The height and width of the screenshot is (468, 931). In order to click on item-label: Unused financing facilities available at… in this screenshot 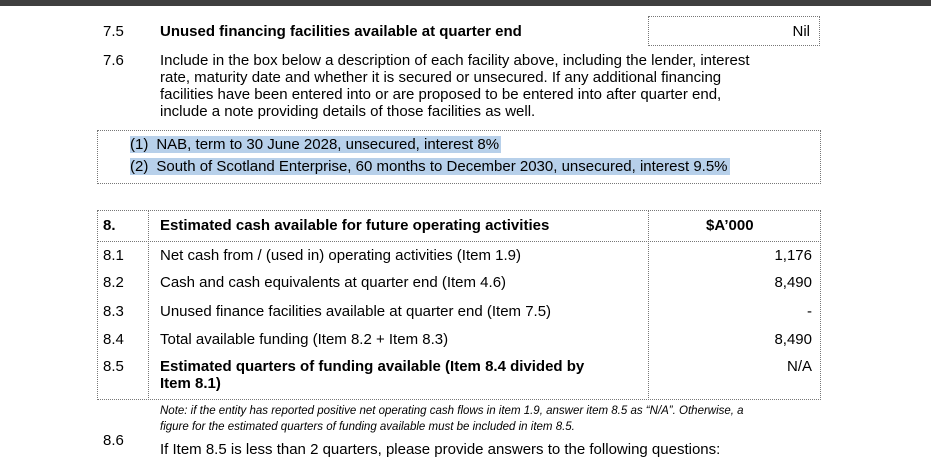, I will do `click(341, 31)`.